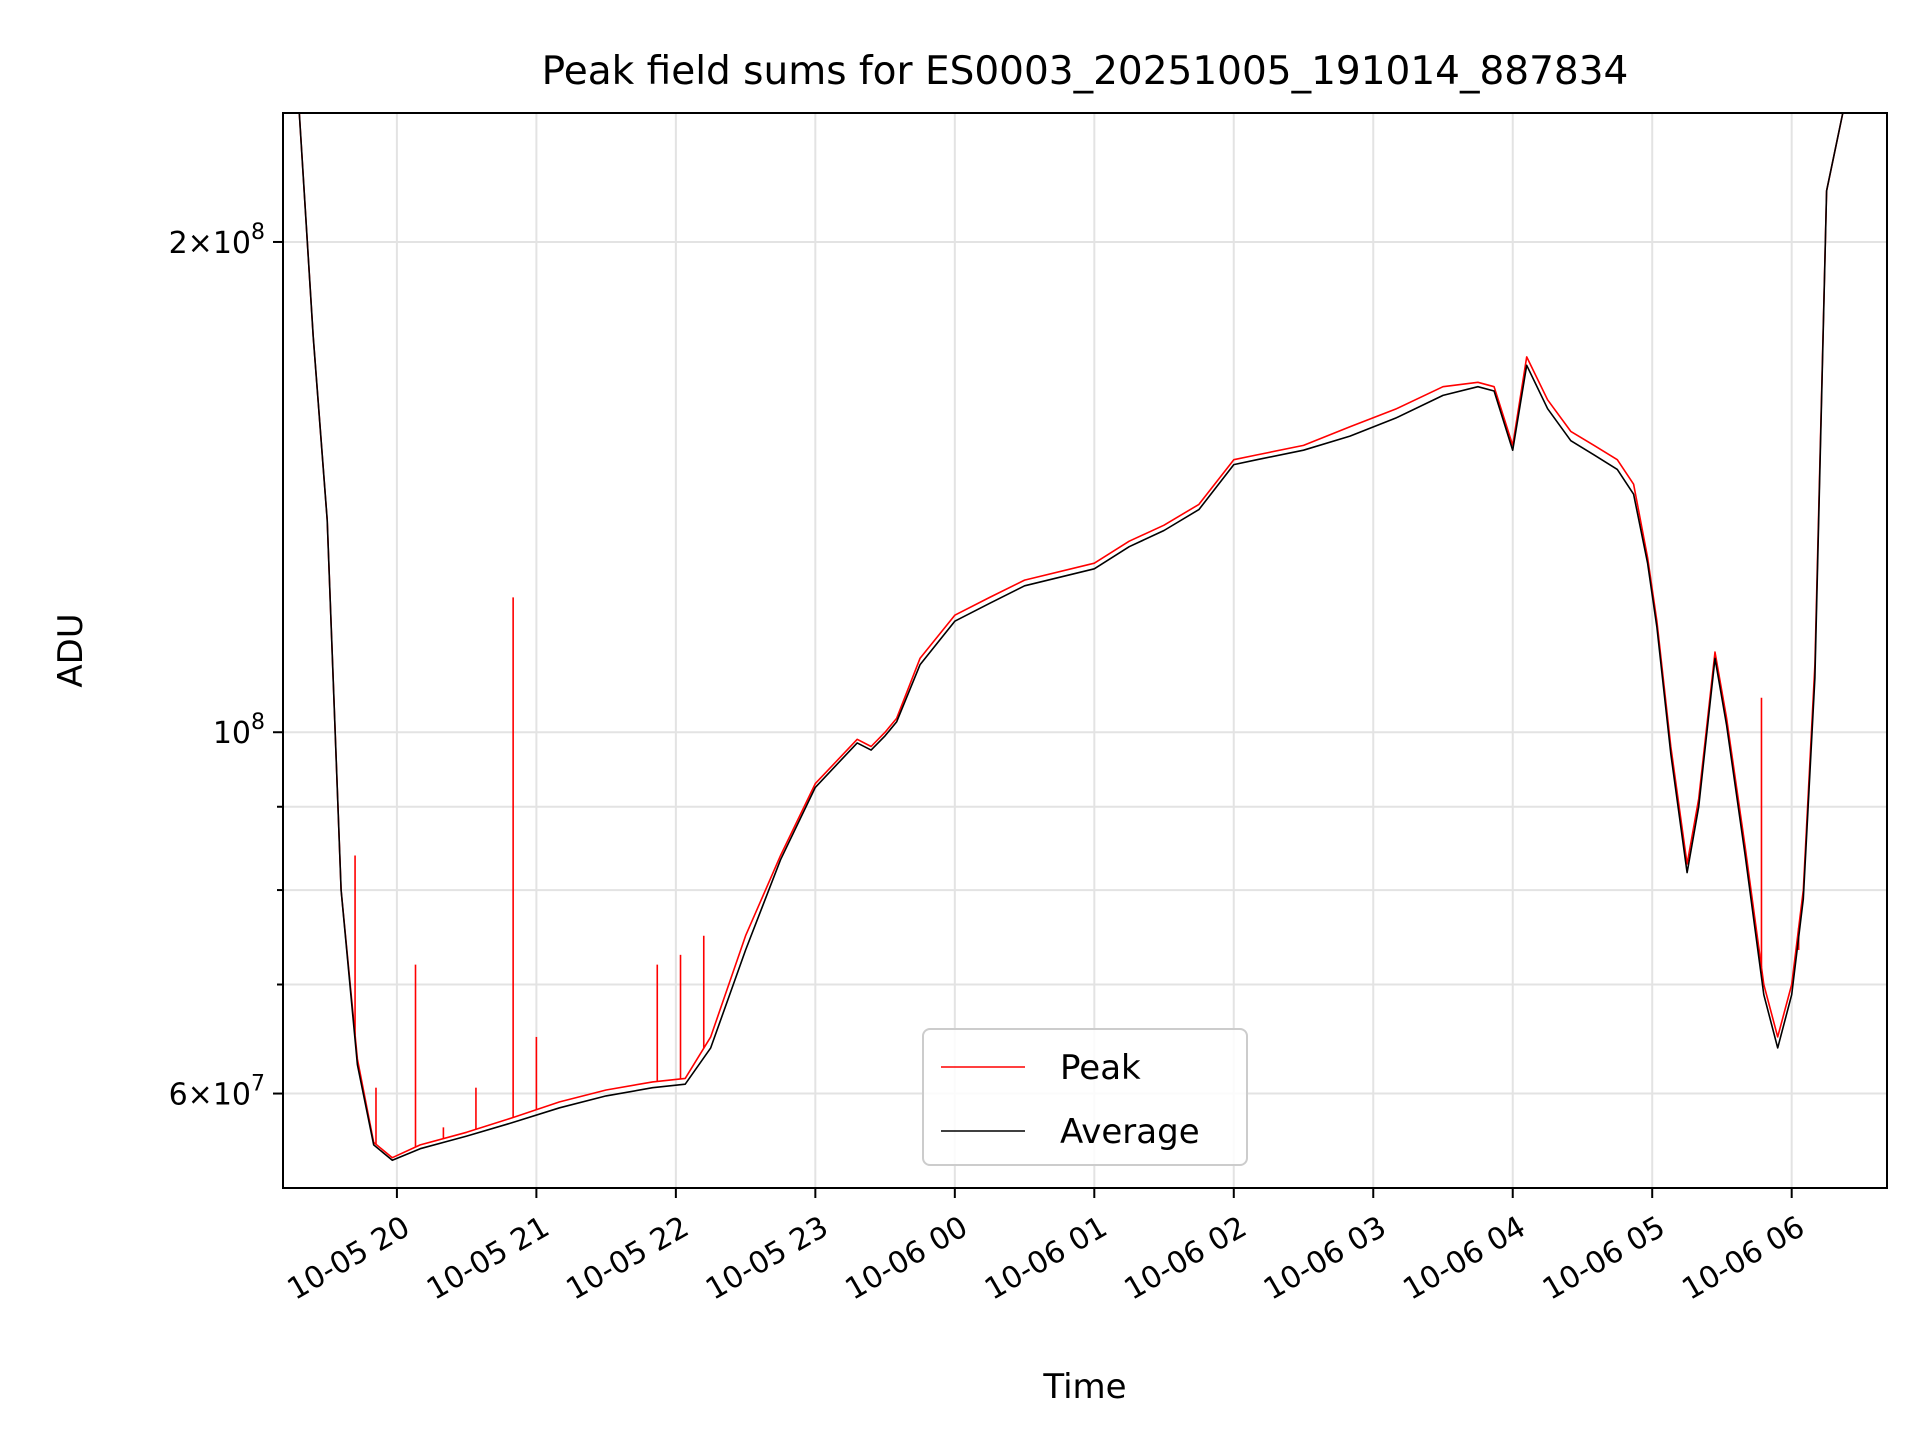 The image size is (1920, 1440). Describe the element at coordinates (1100, 1068) in the screenshot. I see `peak-legend-label: Peak` at that location.